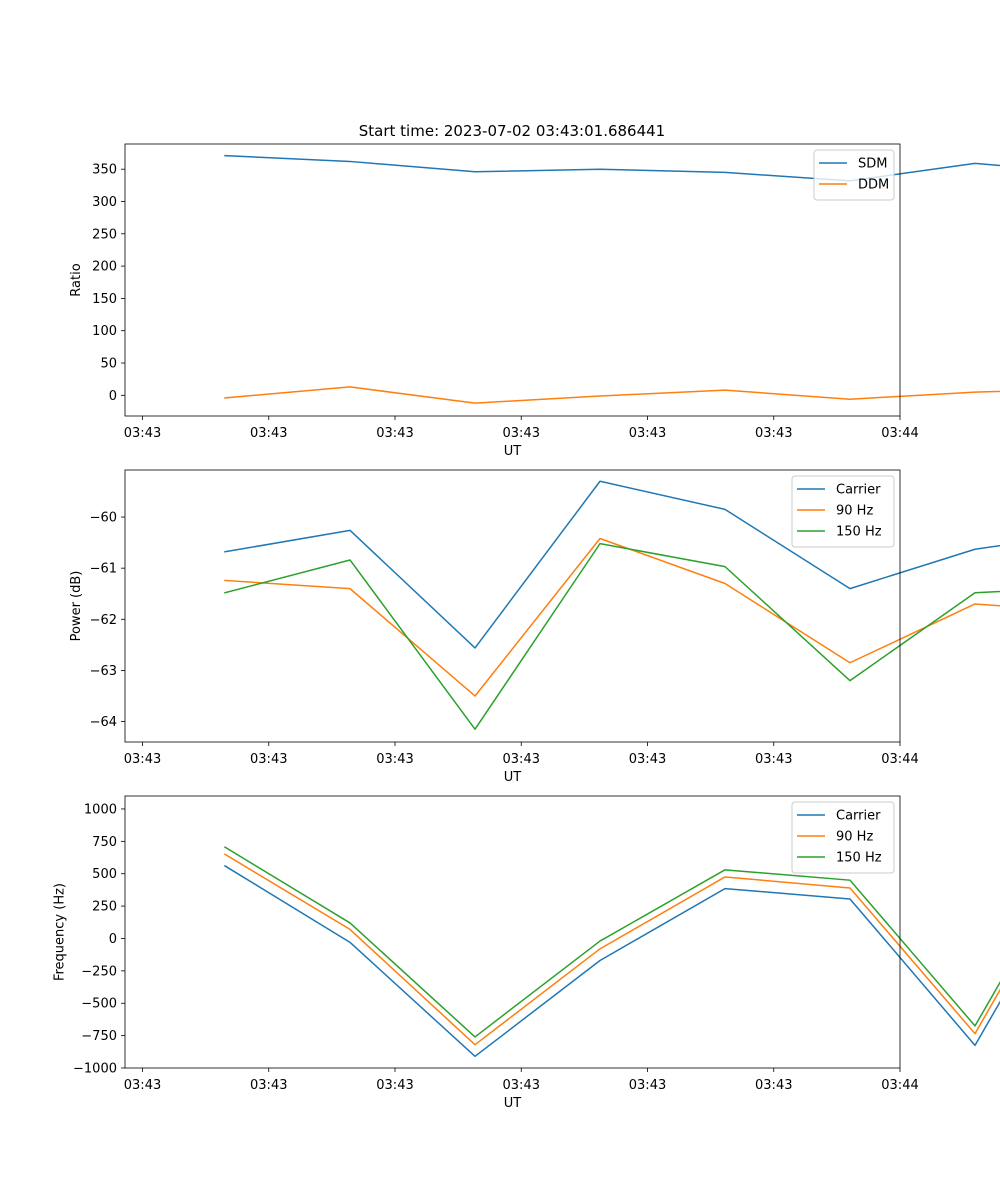  Describe the element at coordinates (859, 858) in the screenshot. I see `frequency-legend-label: 150 Hz` at that location.